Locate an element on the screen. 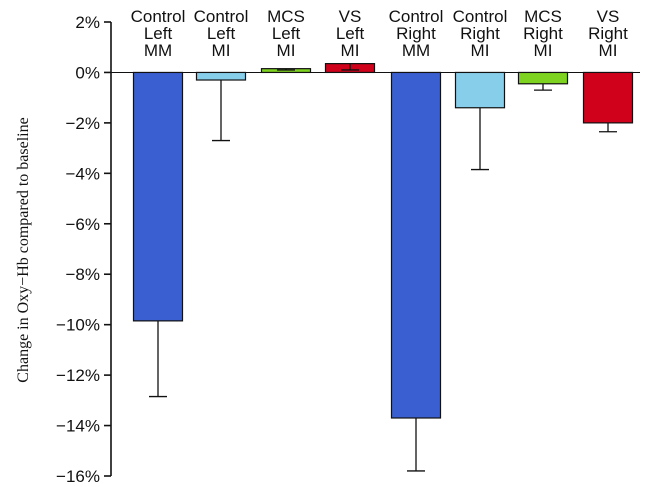 The height and width of the screenshot is (487, 657). y-tick-label: −8% is located at coordinates (83, 274).